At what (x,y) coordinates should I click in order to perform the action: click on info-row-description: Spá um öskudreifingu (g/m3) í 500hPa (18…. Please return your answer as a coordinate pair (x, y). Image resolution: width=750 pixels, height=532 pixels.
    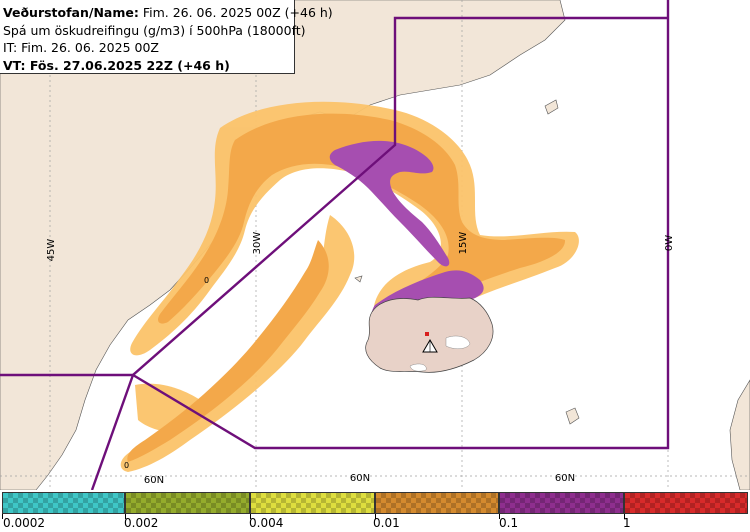
    Looking at the image, I should click on (154, 30).